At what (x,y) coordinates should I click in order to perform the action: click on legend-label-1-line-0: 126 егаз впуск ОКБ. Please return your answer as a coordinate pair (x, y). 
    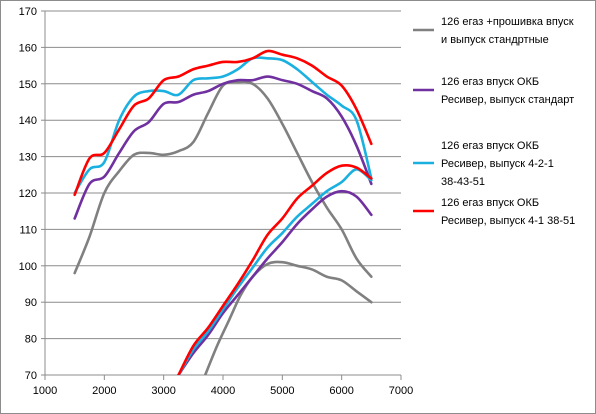
    Looking at the image, I should click on (490, 82).